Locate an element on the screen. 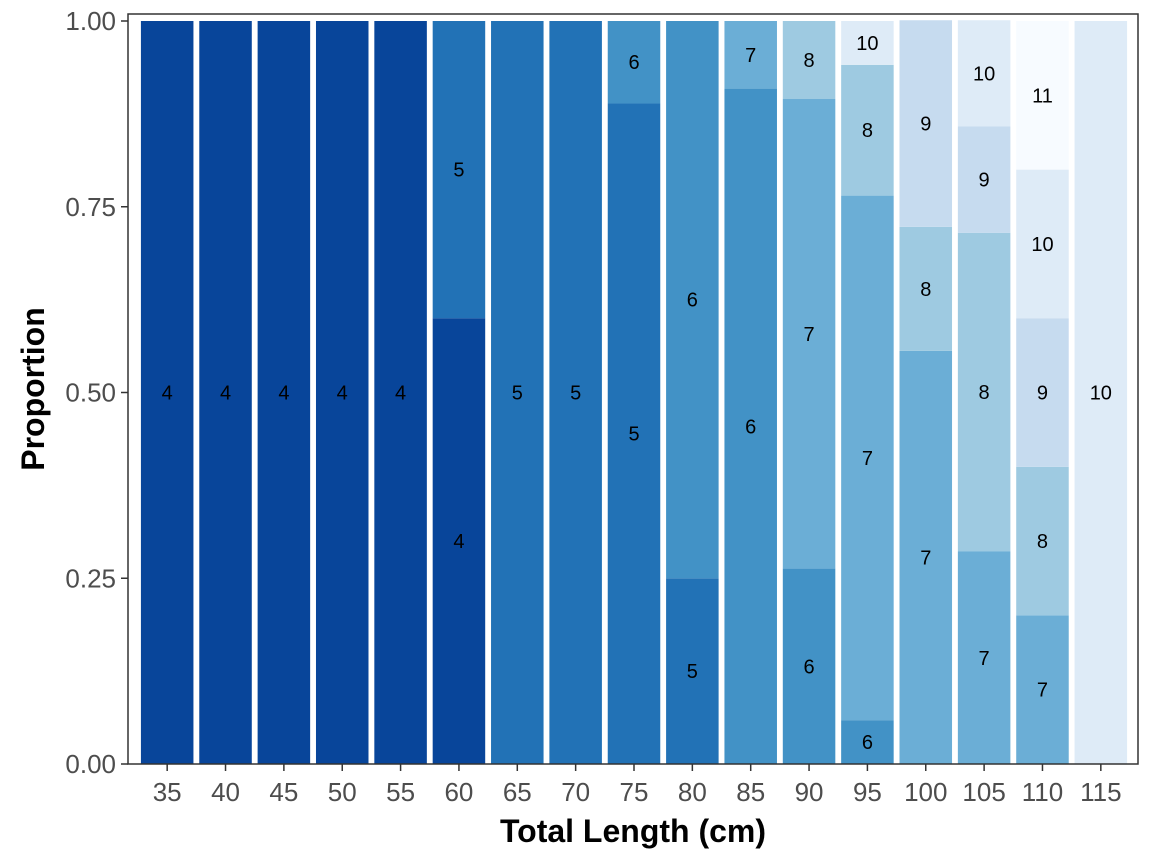 This screenshot has height=864, width=1152. x-tick-label: 60 is located at coordinates (458, 792).